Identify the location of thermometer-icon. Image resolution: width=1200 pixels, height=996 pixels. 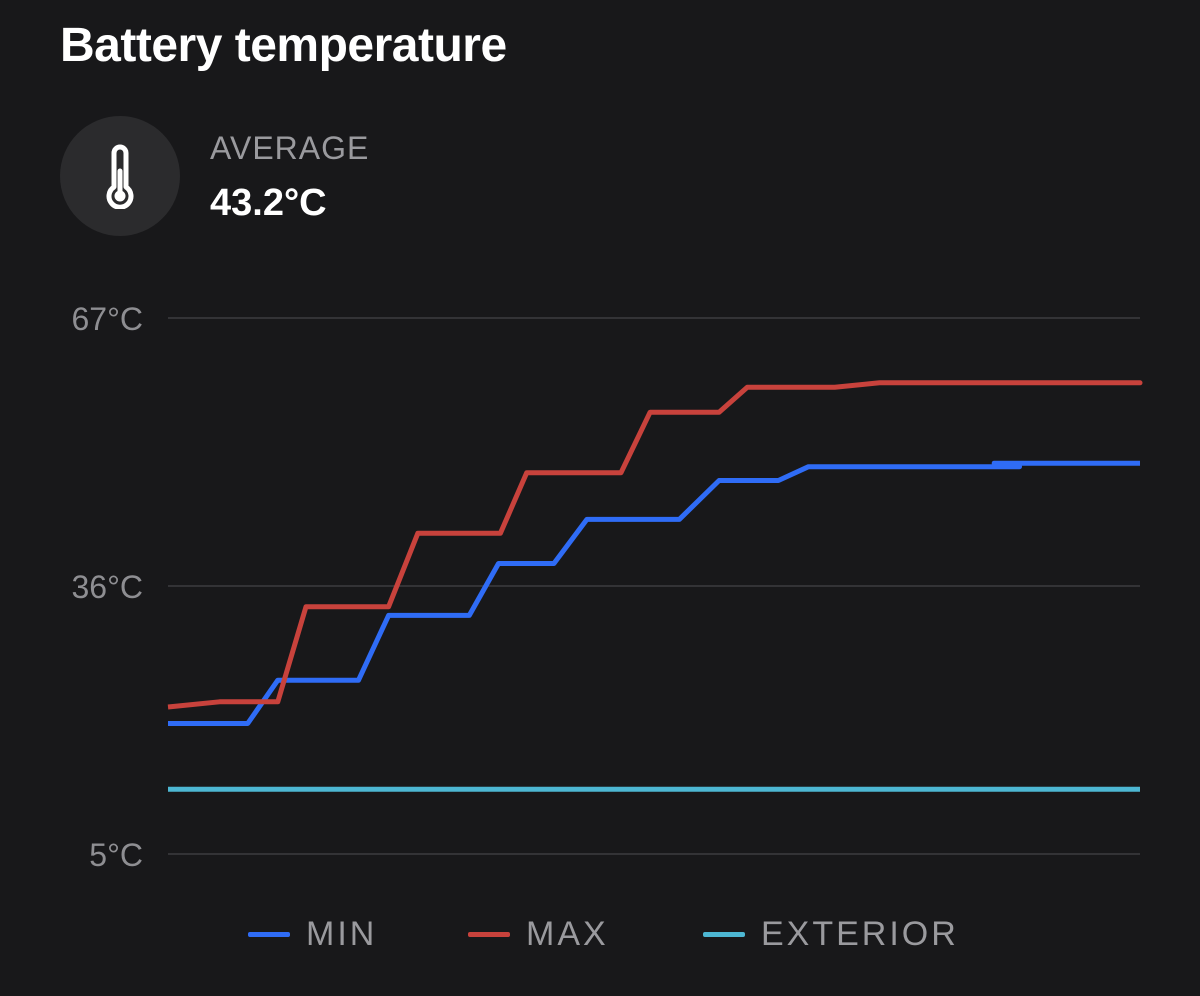
(120, 176).